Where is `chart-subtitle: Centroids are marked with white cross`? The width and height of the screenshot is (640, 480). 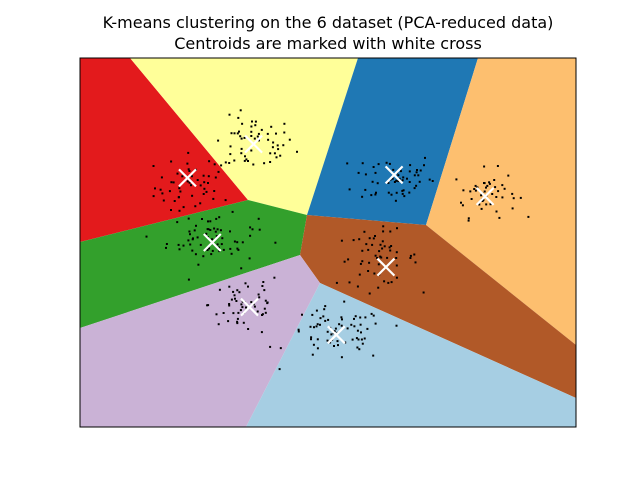
chart-subtitle: Centroids are marked with white cross is located at coordinates (328, 43).